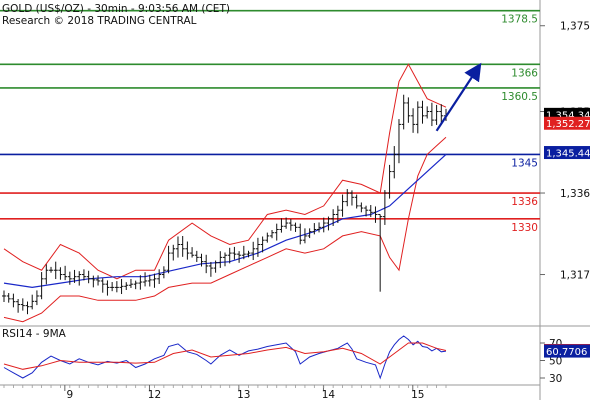  I want to click on level-label: 1378.5, so click(519, 20).